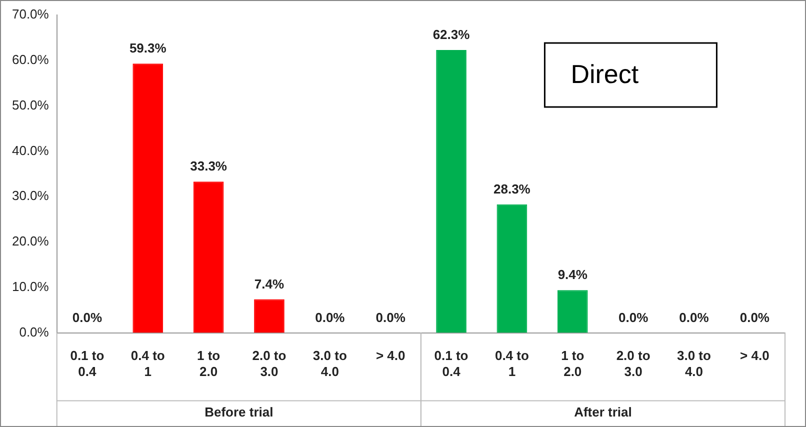 This screenshot has width=806, height=427. Describe the element at coordinates (31, 286) in the screenshot. I see `y-tick-label: 10.0%` at that location.